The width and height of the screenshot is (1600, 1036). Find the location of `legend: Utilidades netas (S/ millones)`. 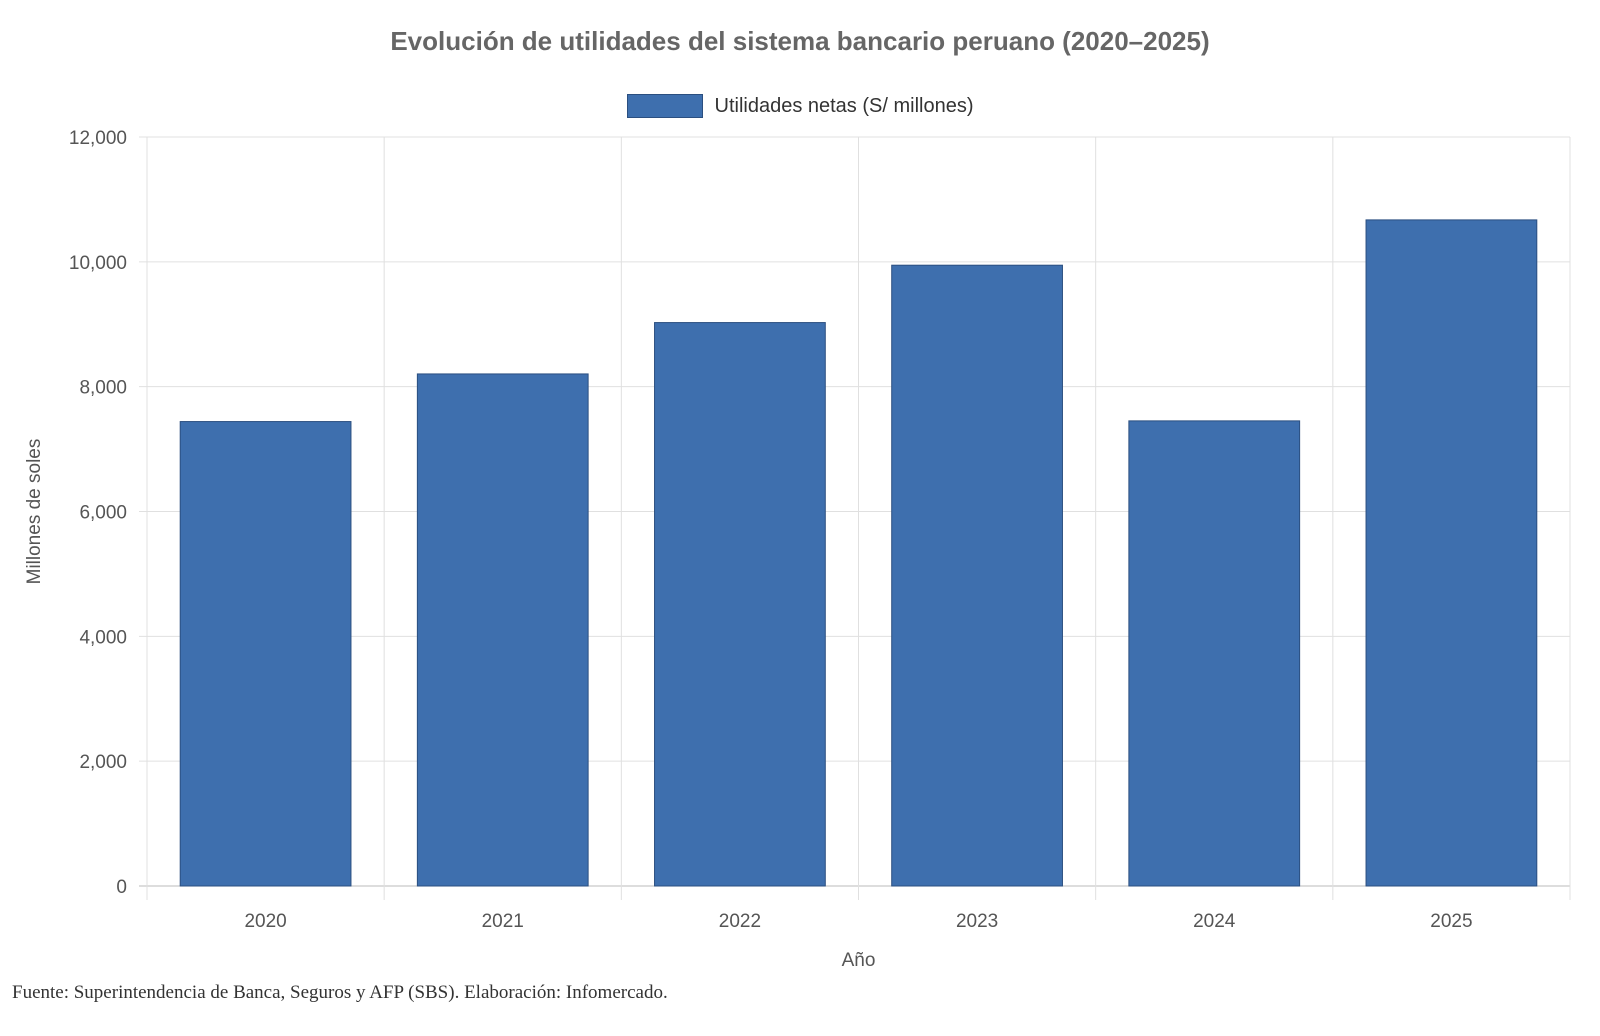

legend: Utilidades netas (S/ millones) is located at coordinates (800, 106).